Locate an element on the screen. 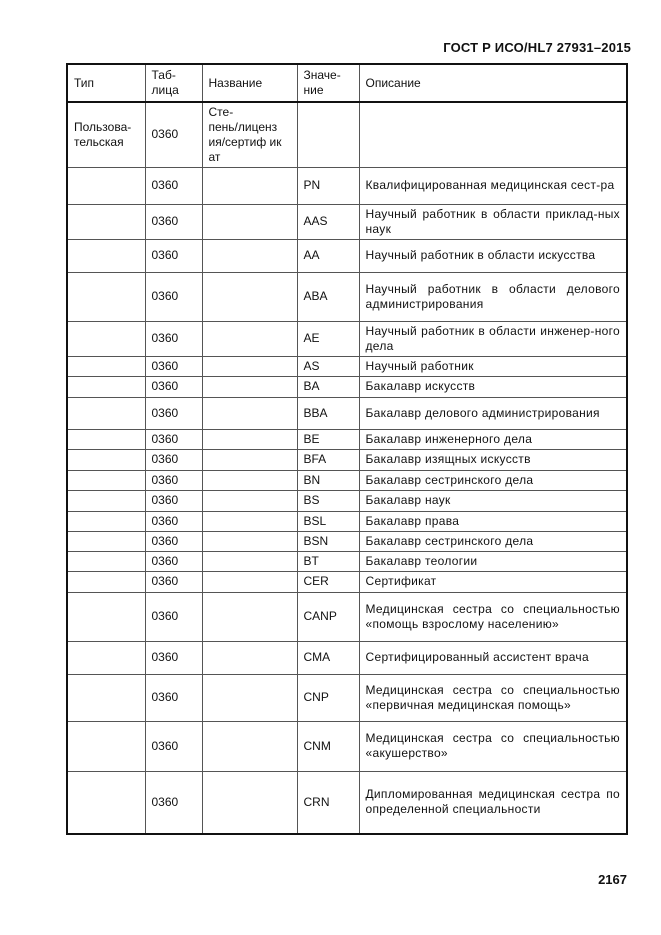 This screenshot has width=661, height=935. cell-description: Научный работник в области искусства is located at coordinates (493, 255).